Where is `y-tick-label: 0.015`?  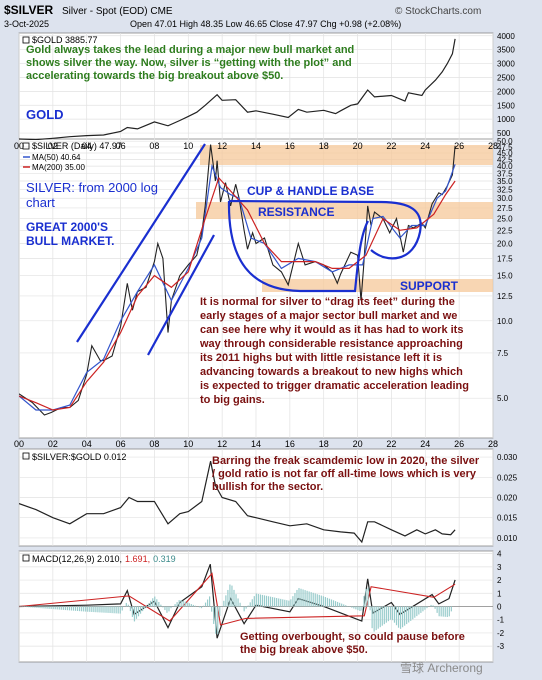
y-tick-label: 0.015 is located at coordinates (507, 518).